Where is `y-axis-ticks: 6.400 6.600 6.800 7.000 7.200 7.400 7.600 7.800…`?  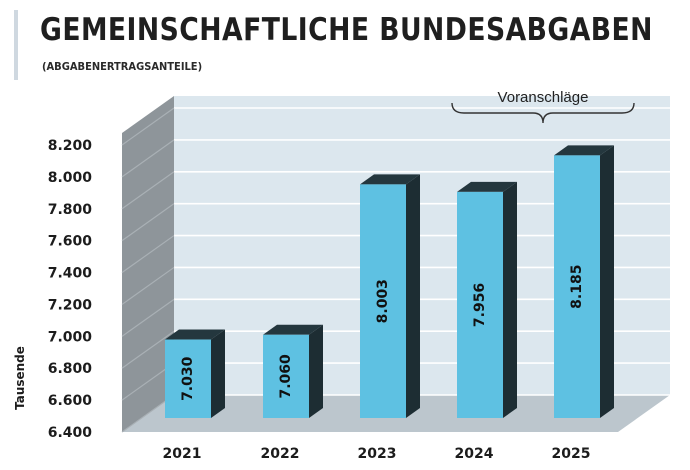 y-axis-ticks: 6.400 6.600 6.800 7.000 7.200 7.400 7.600 7.800… is located at coordinates (70, 289).